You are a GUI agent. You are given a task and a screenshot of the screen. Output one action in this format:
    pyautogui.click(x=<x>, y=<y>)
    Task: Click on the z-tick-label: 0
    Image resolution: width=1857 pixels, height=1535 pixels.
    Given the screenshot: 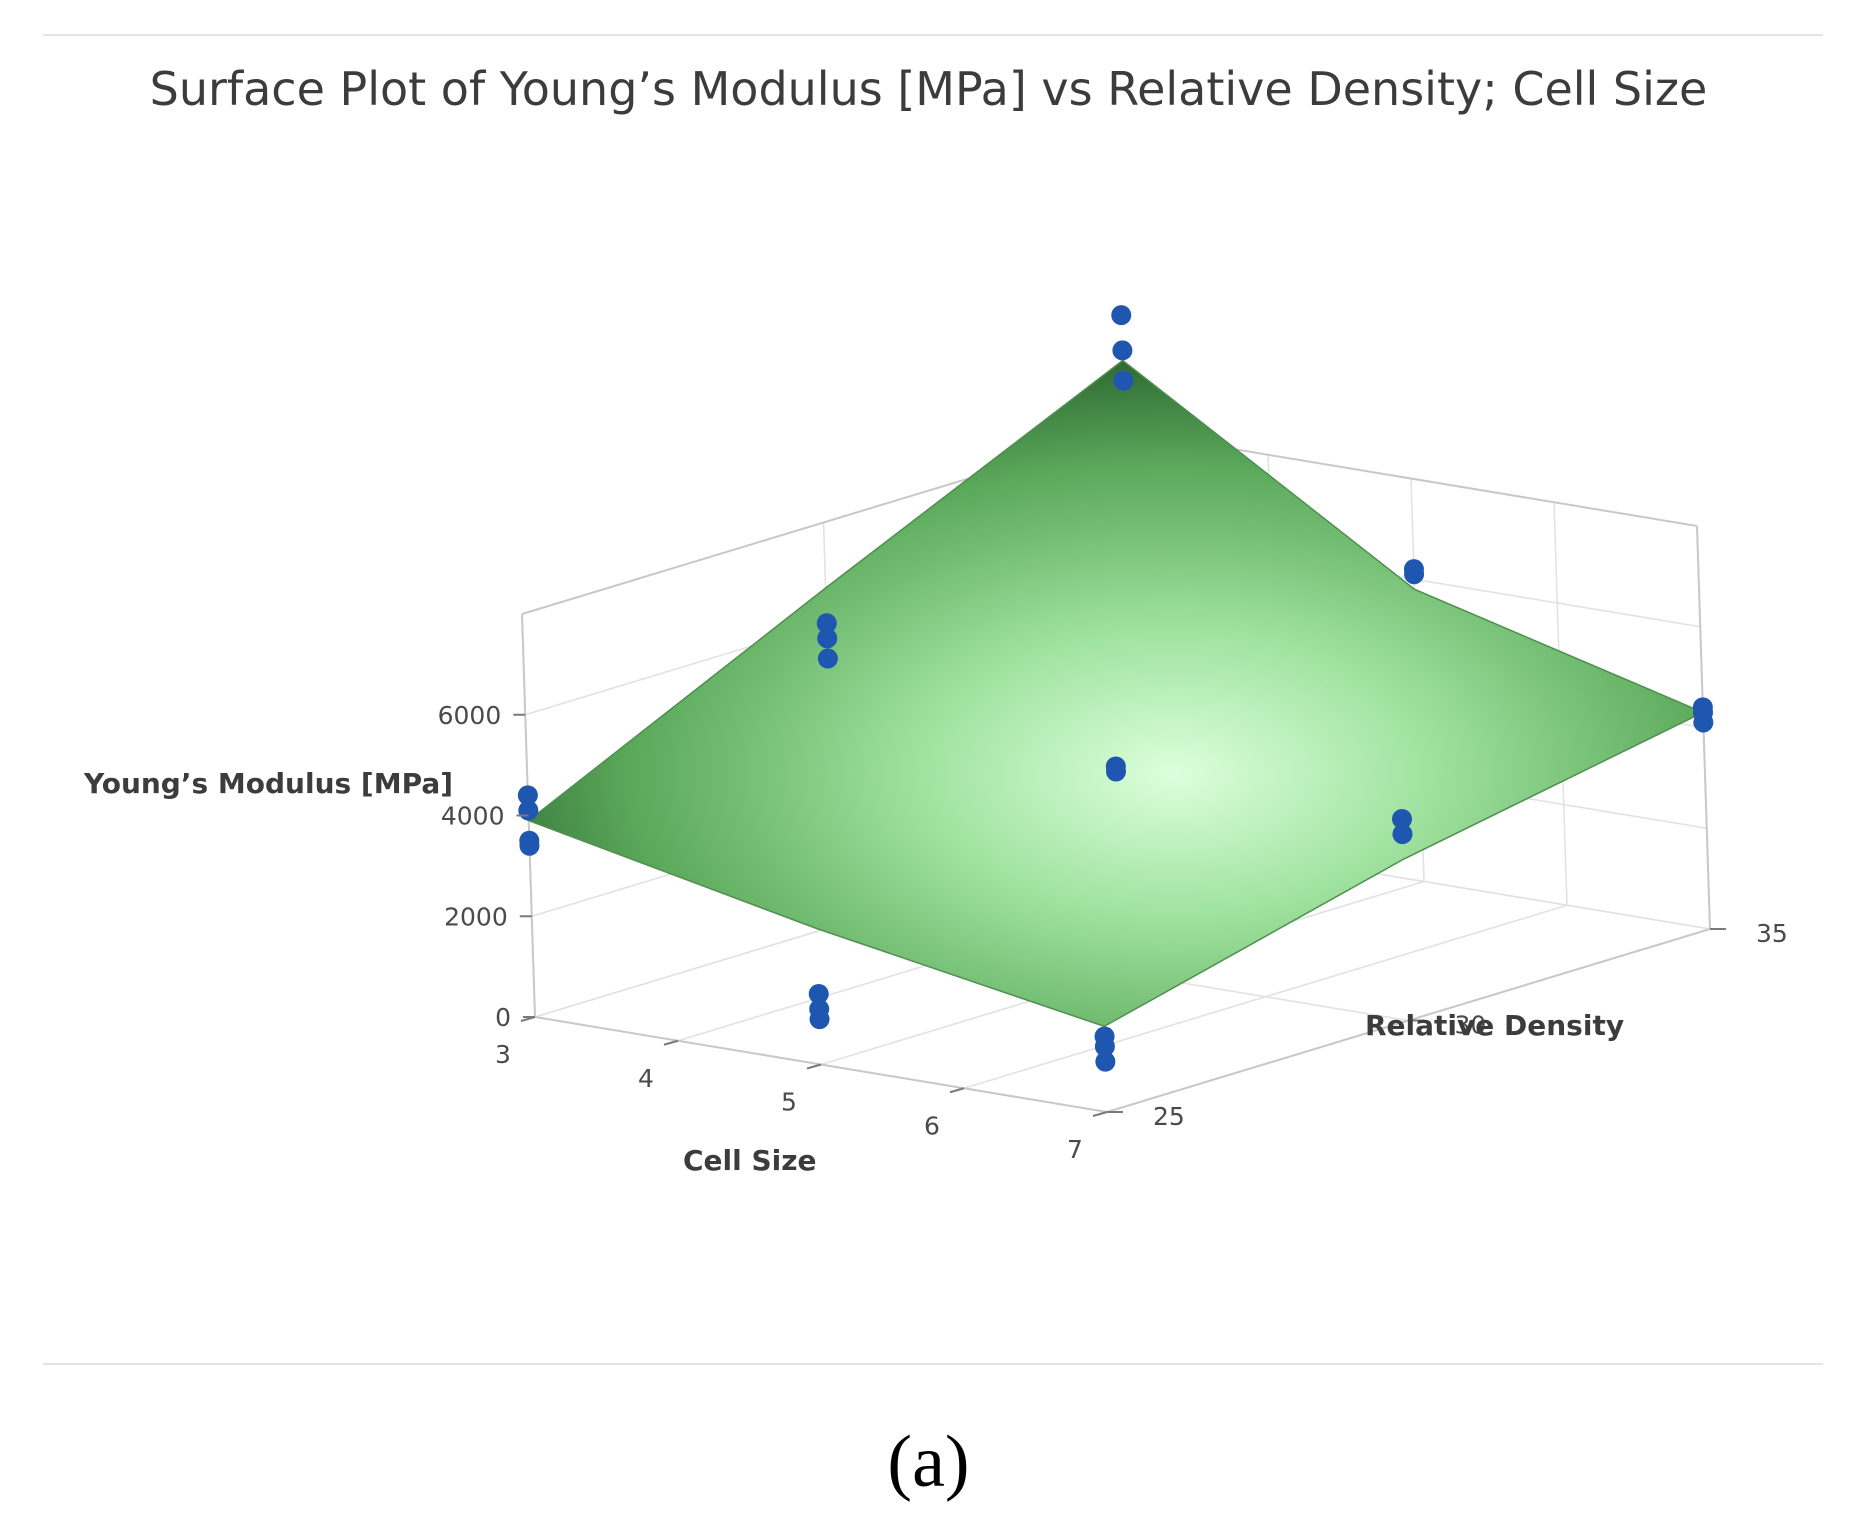 What is the action you would take?
    pyautogui.click(x=503, y=1017)
    